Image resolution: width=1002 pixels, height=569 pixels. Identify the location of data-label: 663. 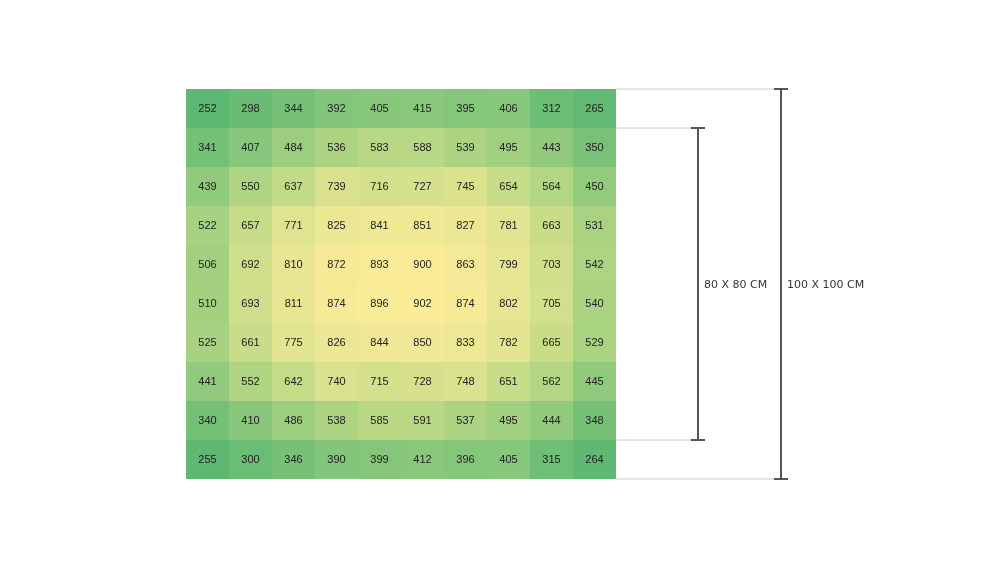
(551, 225).